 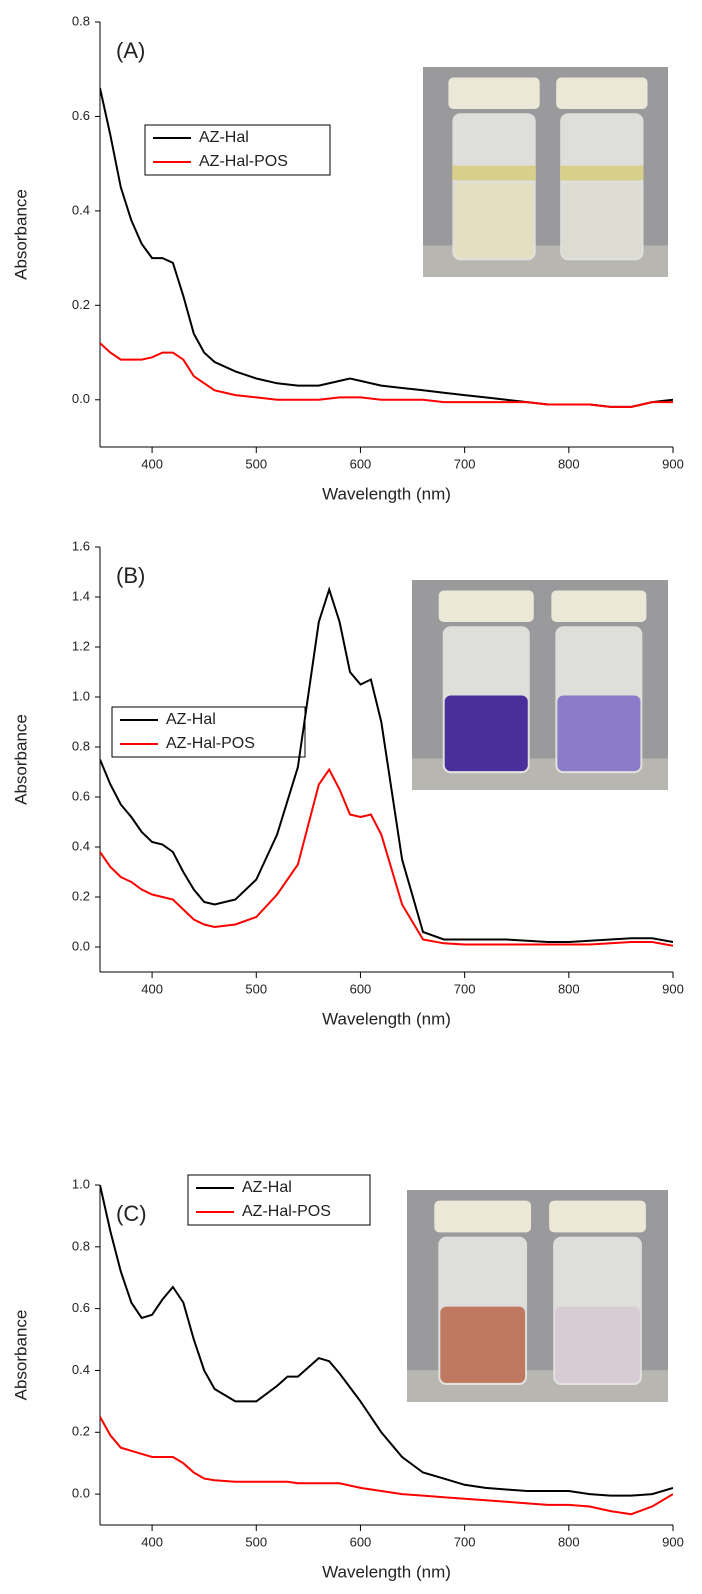 I want to click on panel-label: (A), so click(x=130, y=50).